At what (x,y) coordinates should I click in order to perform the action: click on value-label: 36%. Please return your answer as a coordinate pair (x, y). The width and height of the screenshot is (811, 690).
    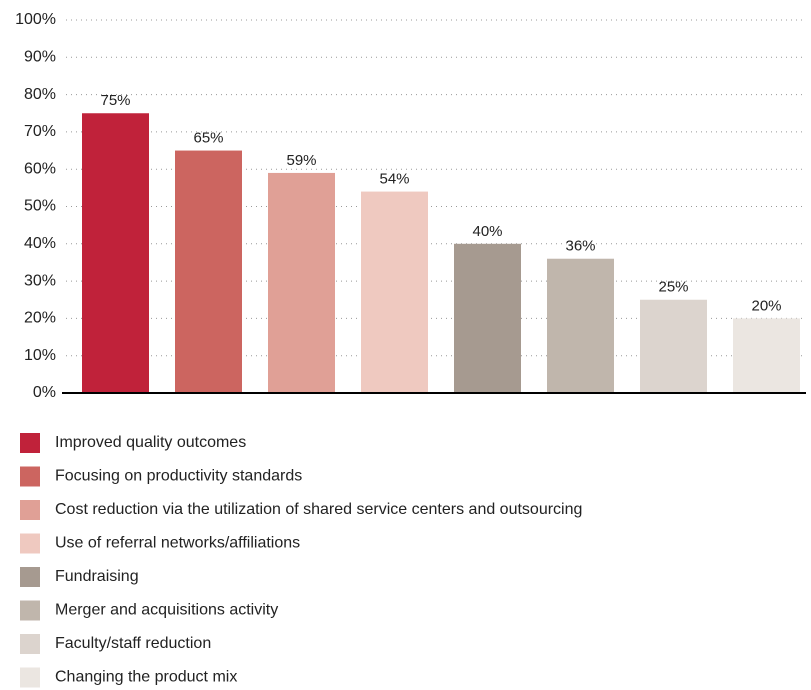
    Looking at the image, I should click on (580, 246).